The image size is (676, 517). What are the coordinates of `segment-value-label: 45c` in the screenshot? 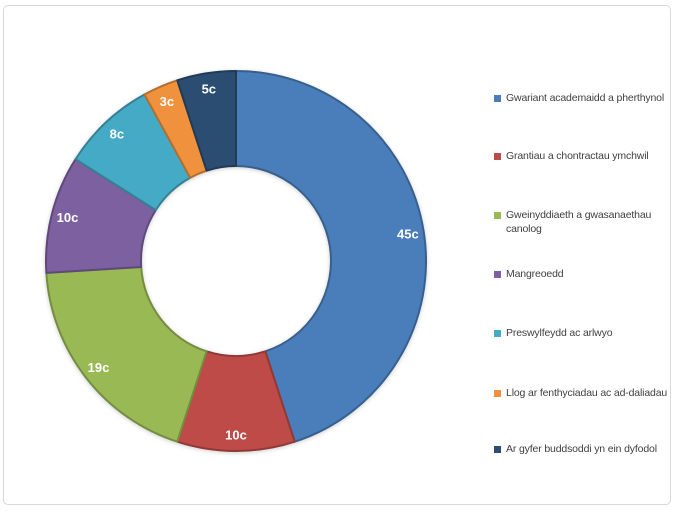 It's located at (408, 233).